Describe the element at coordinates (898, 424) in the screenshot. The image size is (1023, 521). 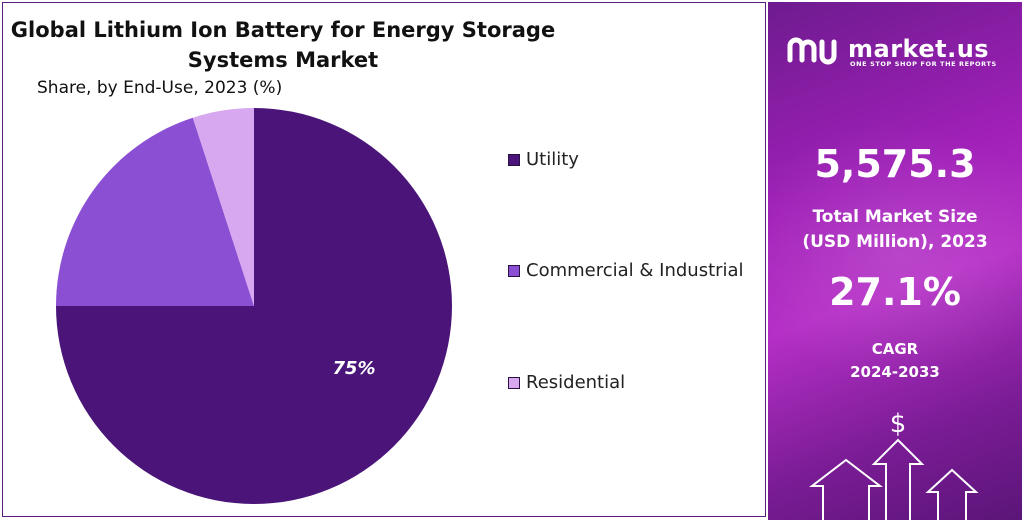
I see `dollar-icon: $` at that location.